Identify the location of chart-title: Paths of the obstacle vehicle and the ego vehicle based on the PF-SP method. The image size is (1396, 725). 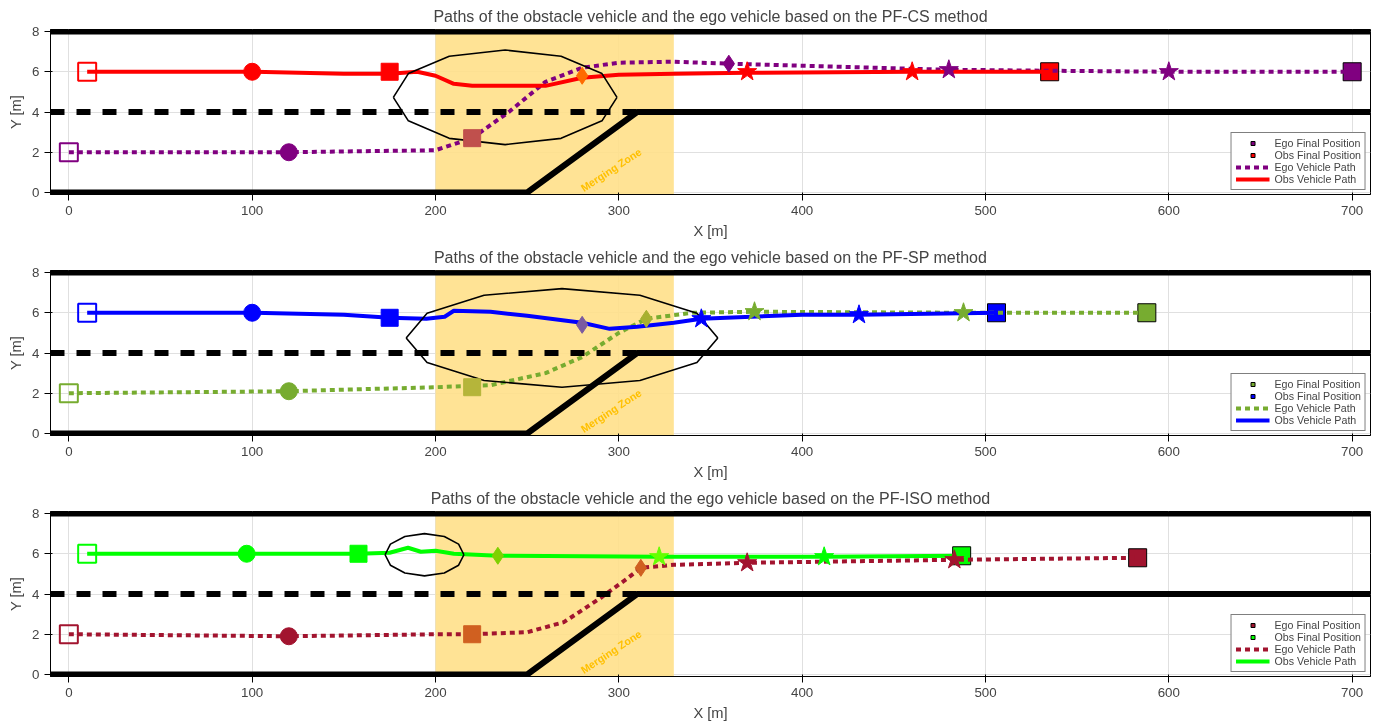
(710, 257).